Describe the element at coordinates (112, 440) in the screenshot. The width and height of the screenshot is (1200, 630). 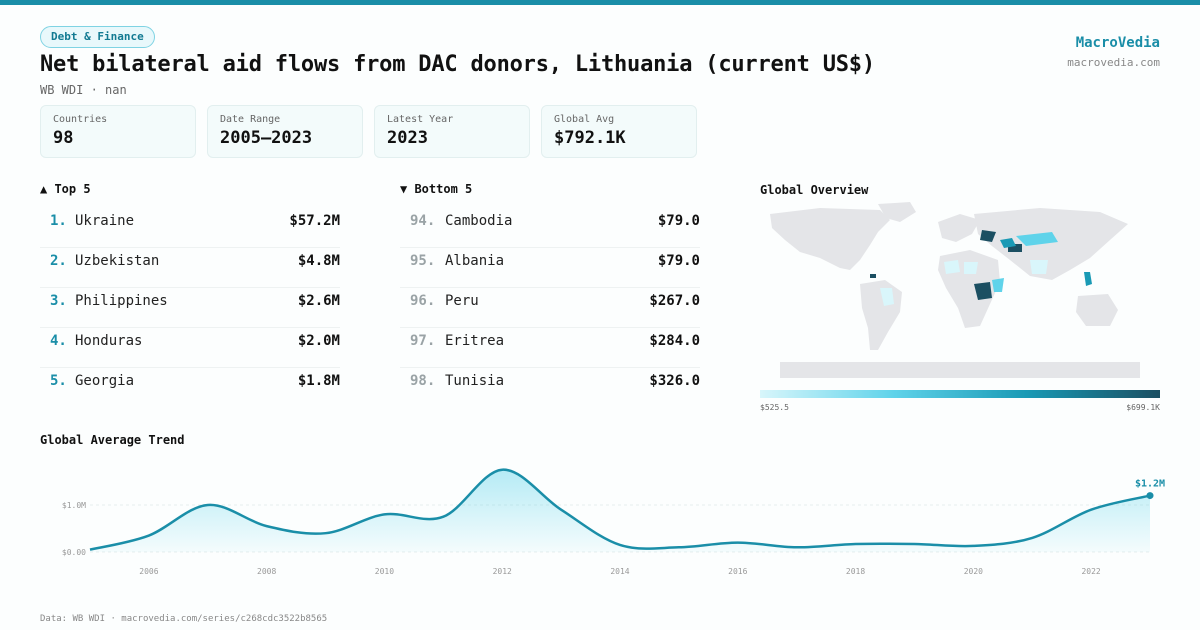
I see `trend-heading: Global Average Trend` at that location.